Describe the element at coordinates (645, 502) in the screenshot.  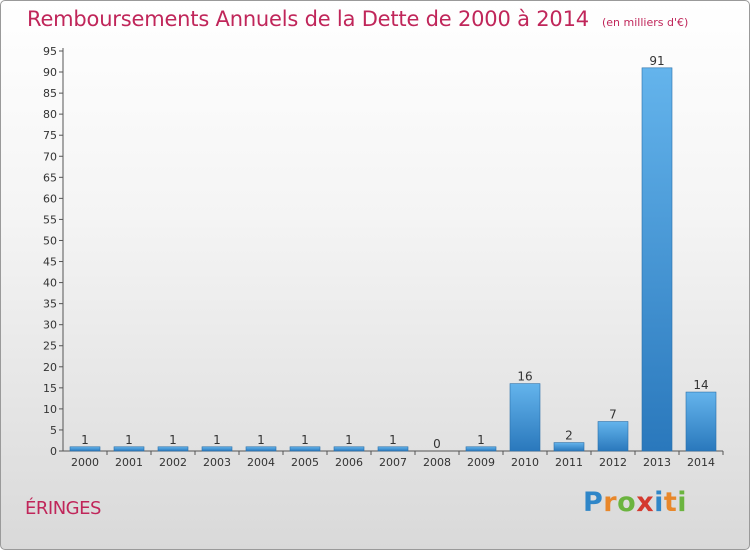
I see `logo-letter: x` at that location.